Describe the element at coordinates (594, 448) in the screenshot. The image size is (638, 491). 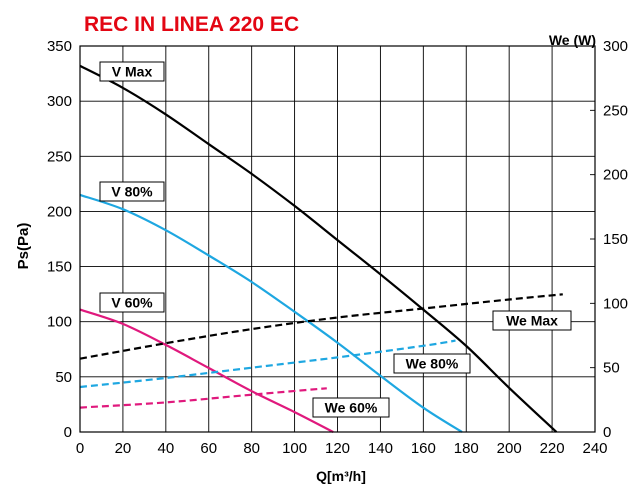
I see `x-tick-label: 240` at that location.